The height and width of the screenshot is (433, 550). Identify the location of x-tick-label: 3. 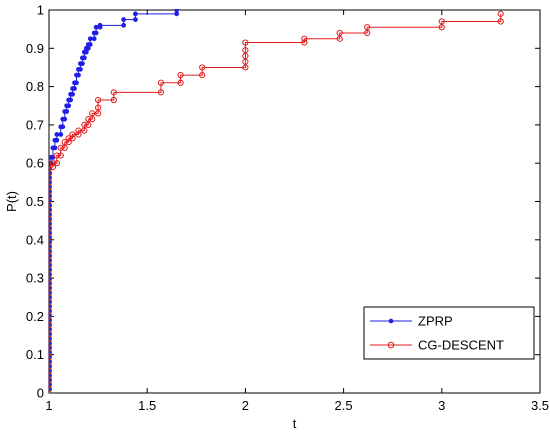
(441, 405).